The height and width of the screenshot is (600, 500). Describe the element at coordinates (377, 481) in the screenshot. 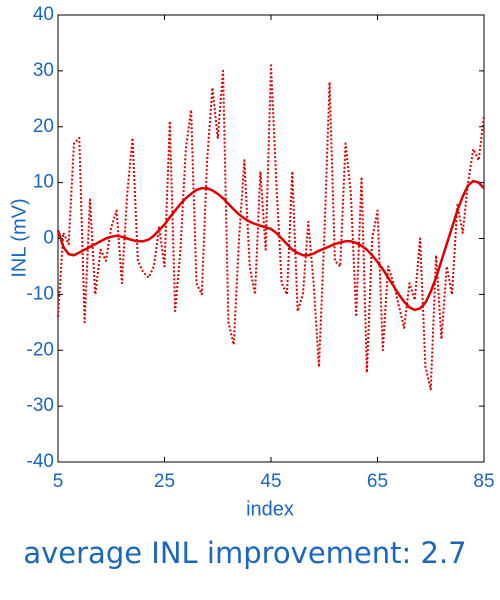

I see `x-tick-label: 65` at that location.